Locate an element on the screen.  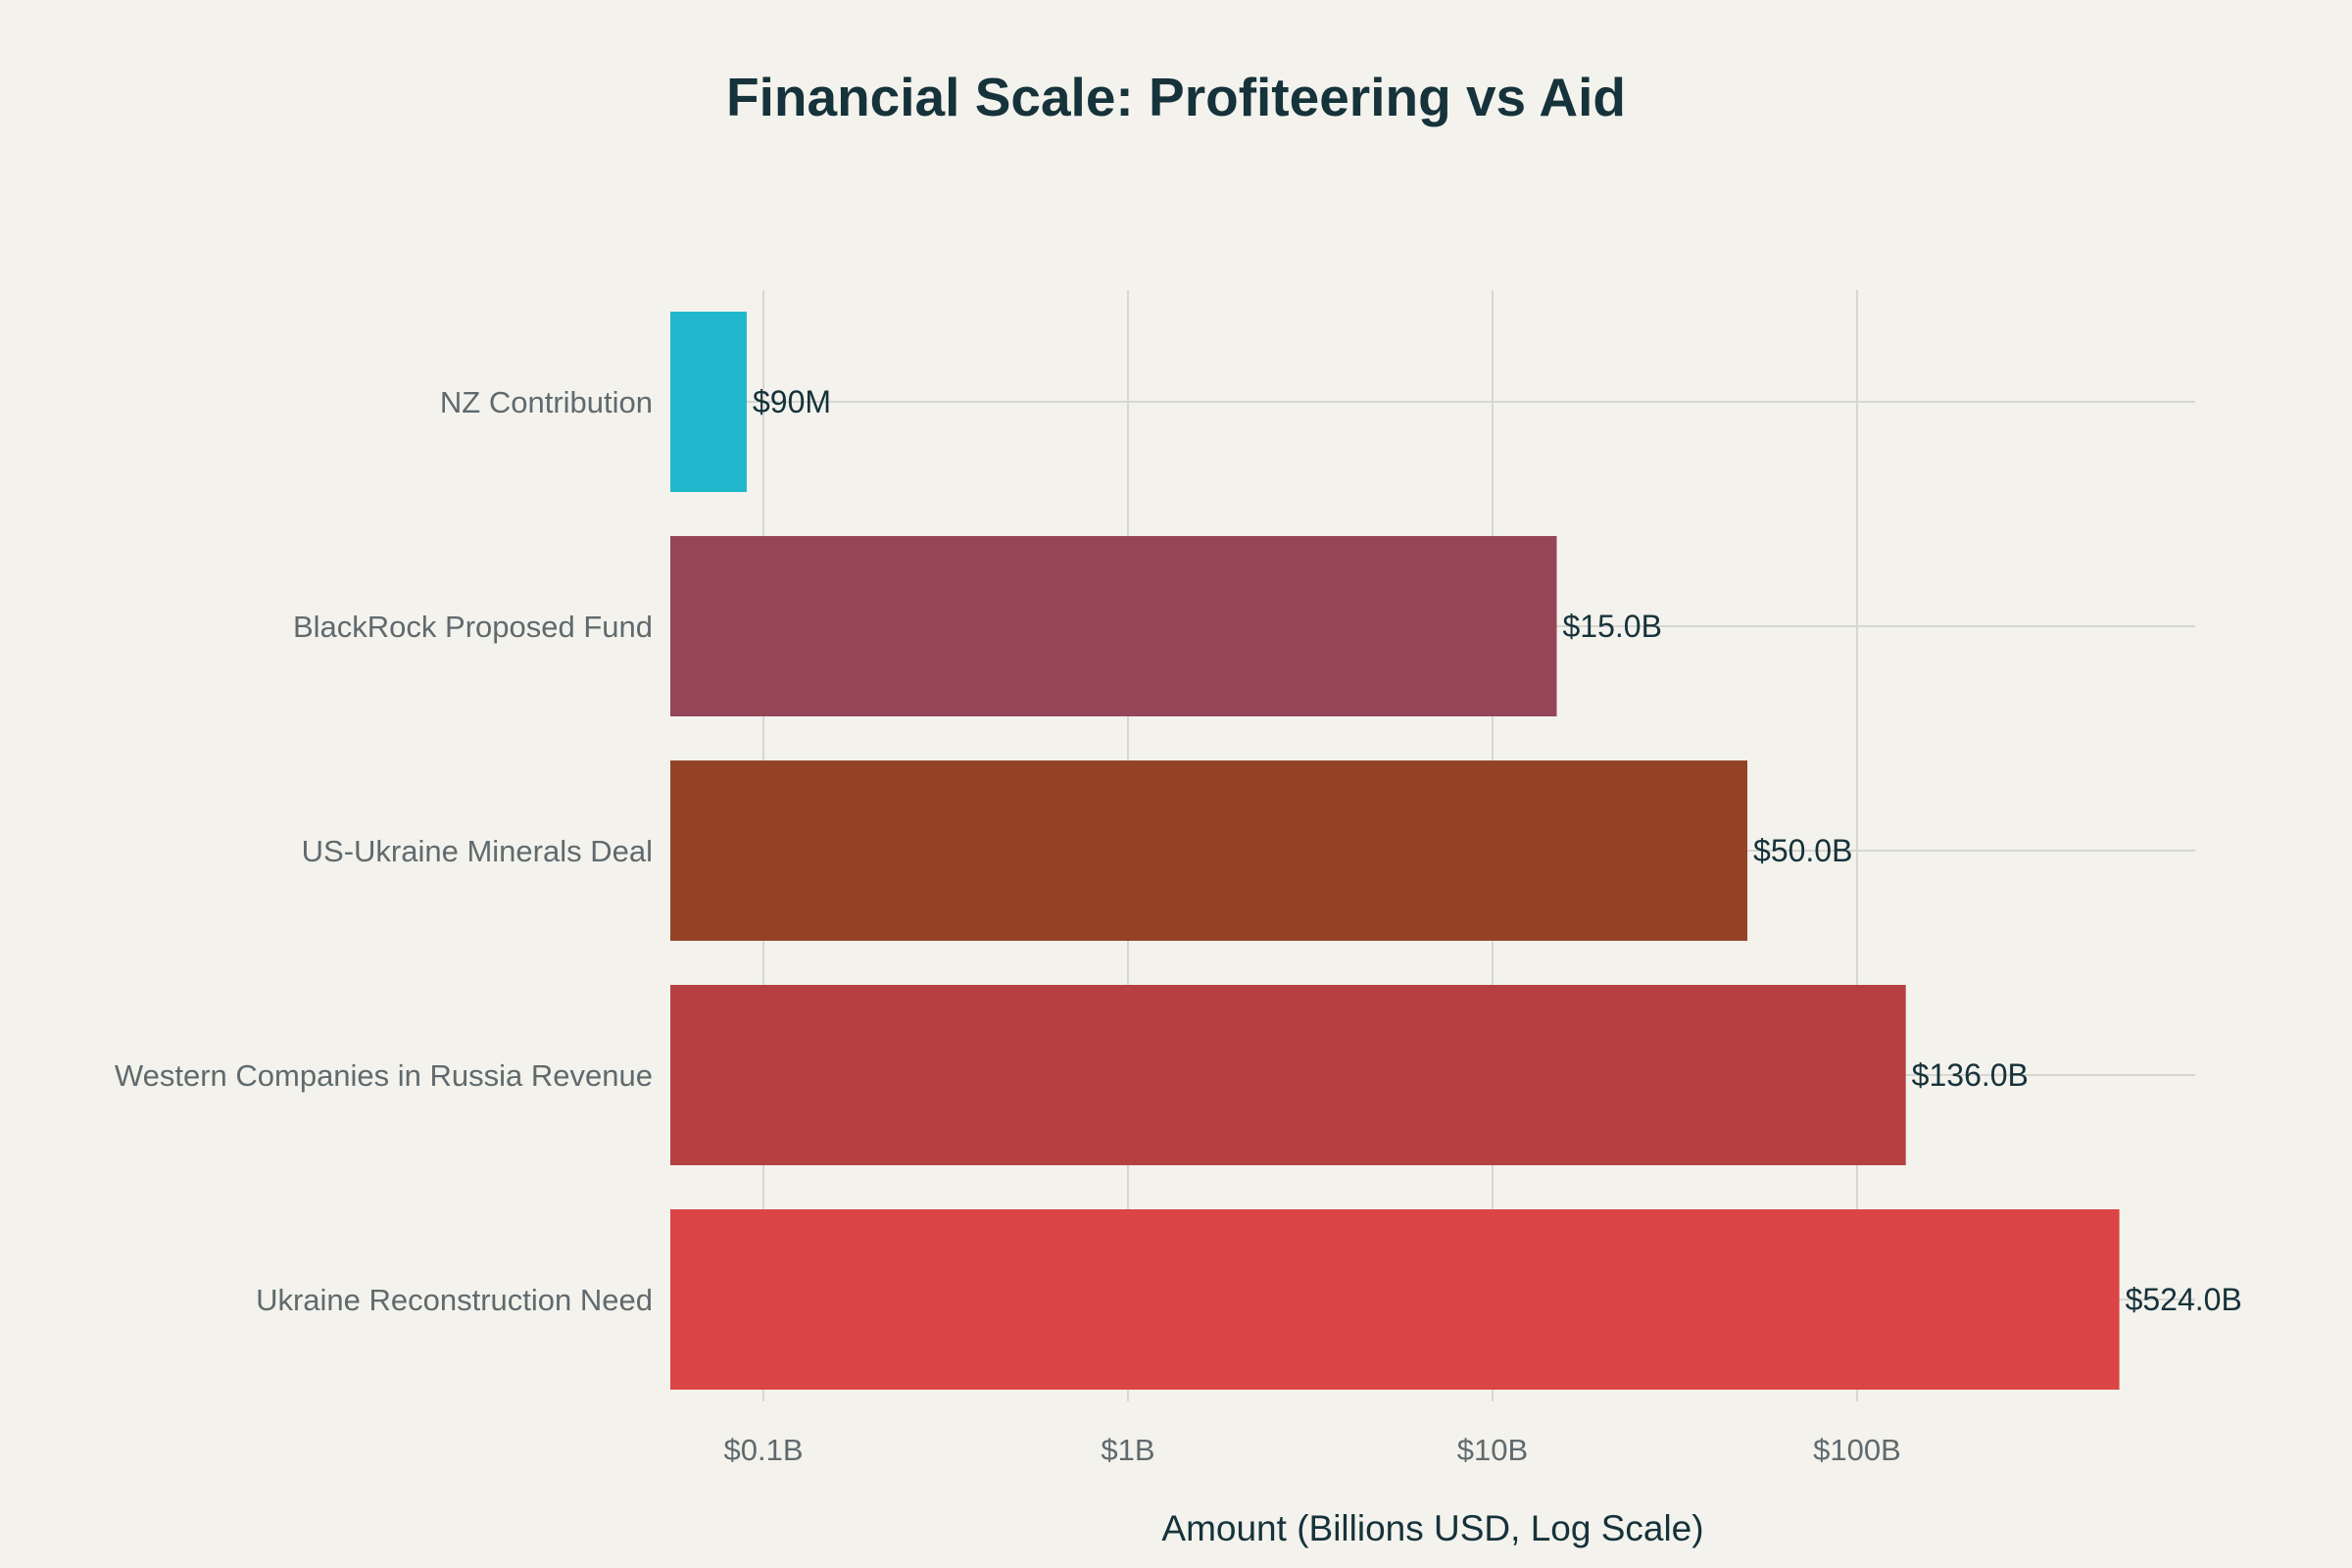
y-category-label: US-Ukraine Minerals Deal is located at coordinates (477, 851).